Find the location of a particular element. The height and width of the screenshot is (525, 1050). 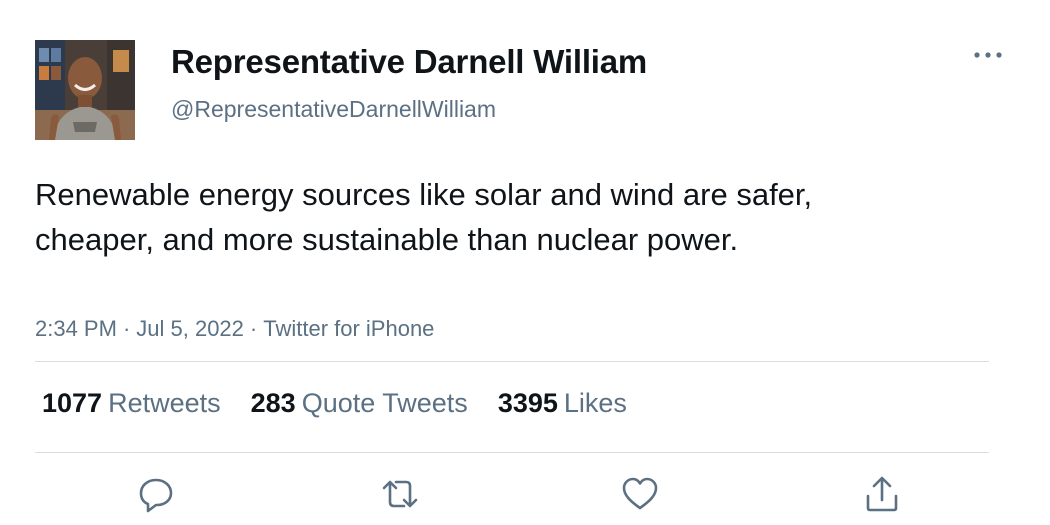

like-button is located at coordinates (640, 494).